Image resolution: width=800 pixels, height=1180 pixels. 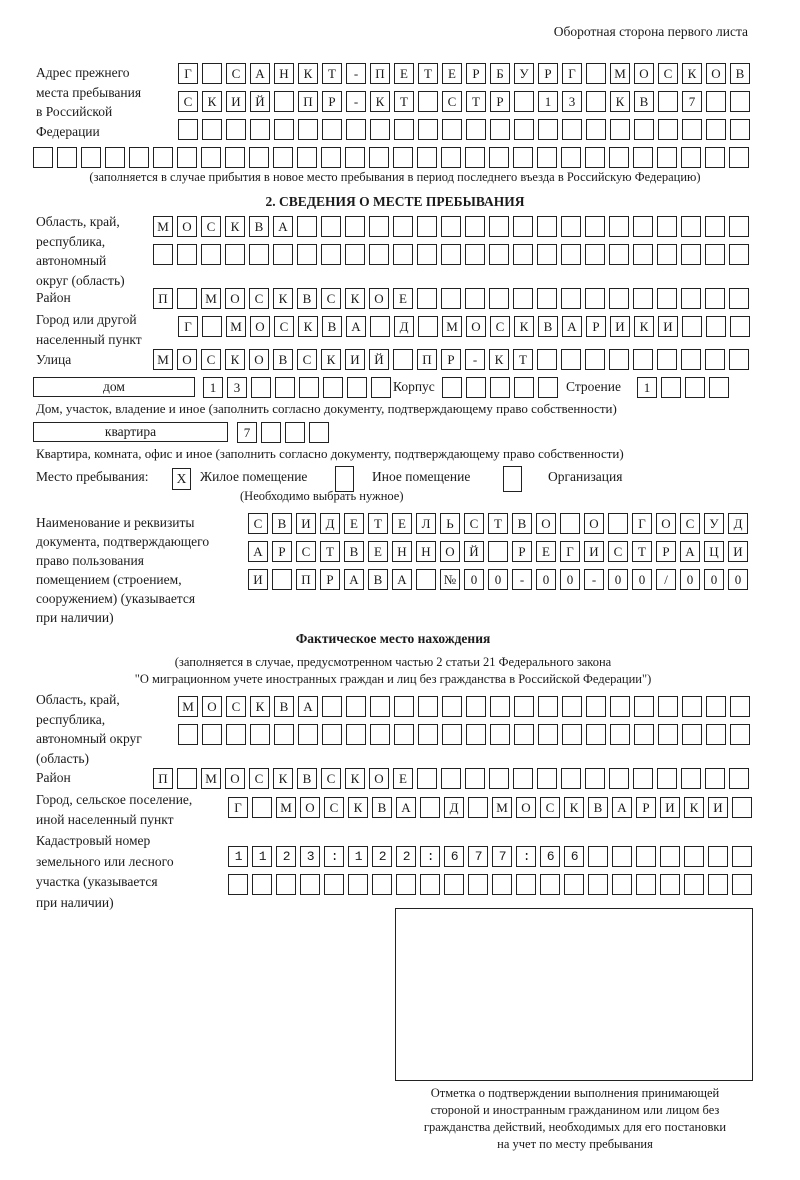 What do you see at coordinates (426, 523) in the screenshot?
I see `char-cell: Л` at bounding box center [426, 523].